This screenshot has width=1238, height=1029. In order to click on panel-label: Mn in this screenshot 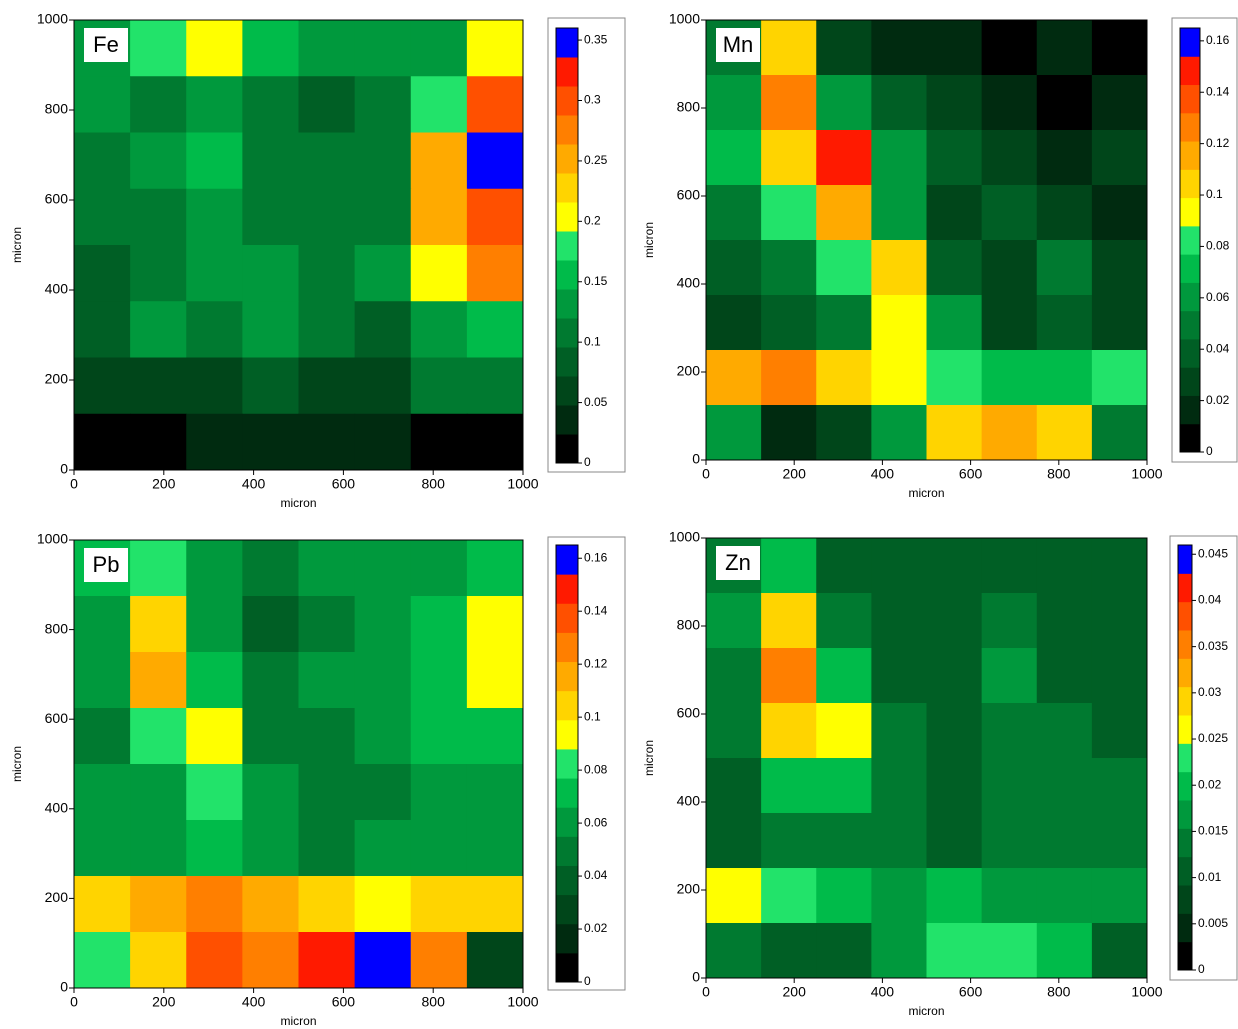, I will do `click(738, 44)`.